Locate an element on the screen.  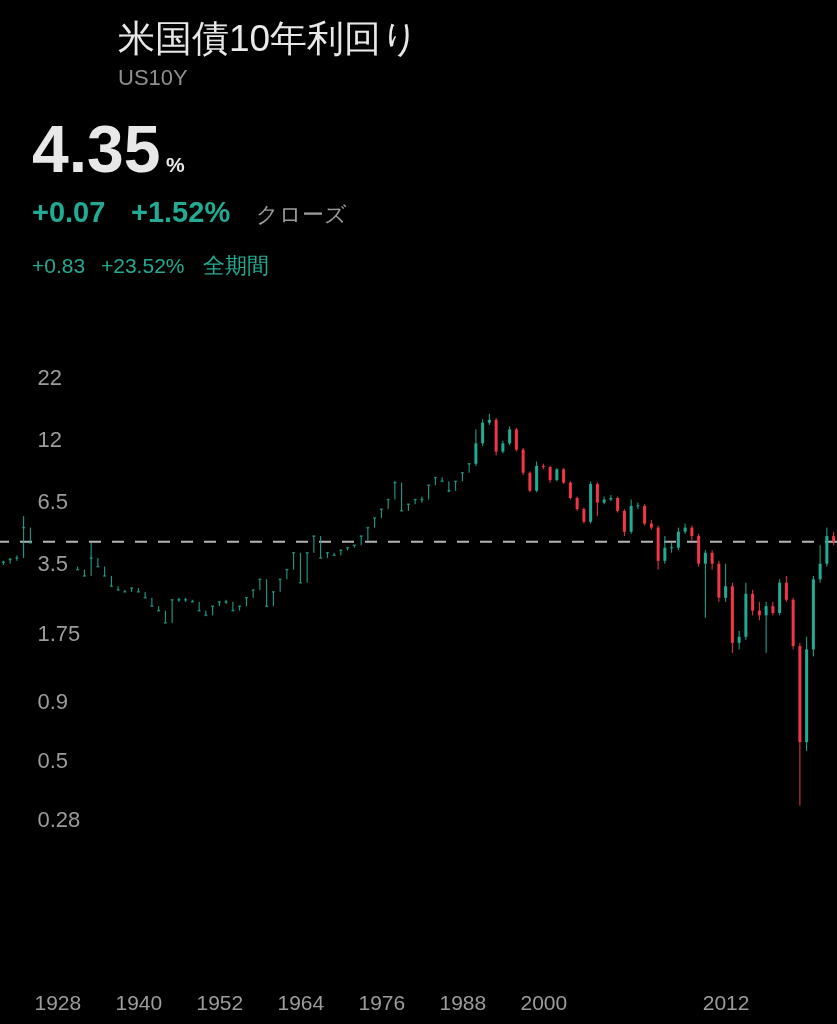
annotation: % is located at coordinates (175, 164).